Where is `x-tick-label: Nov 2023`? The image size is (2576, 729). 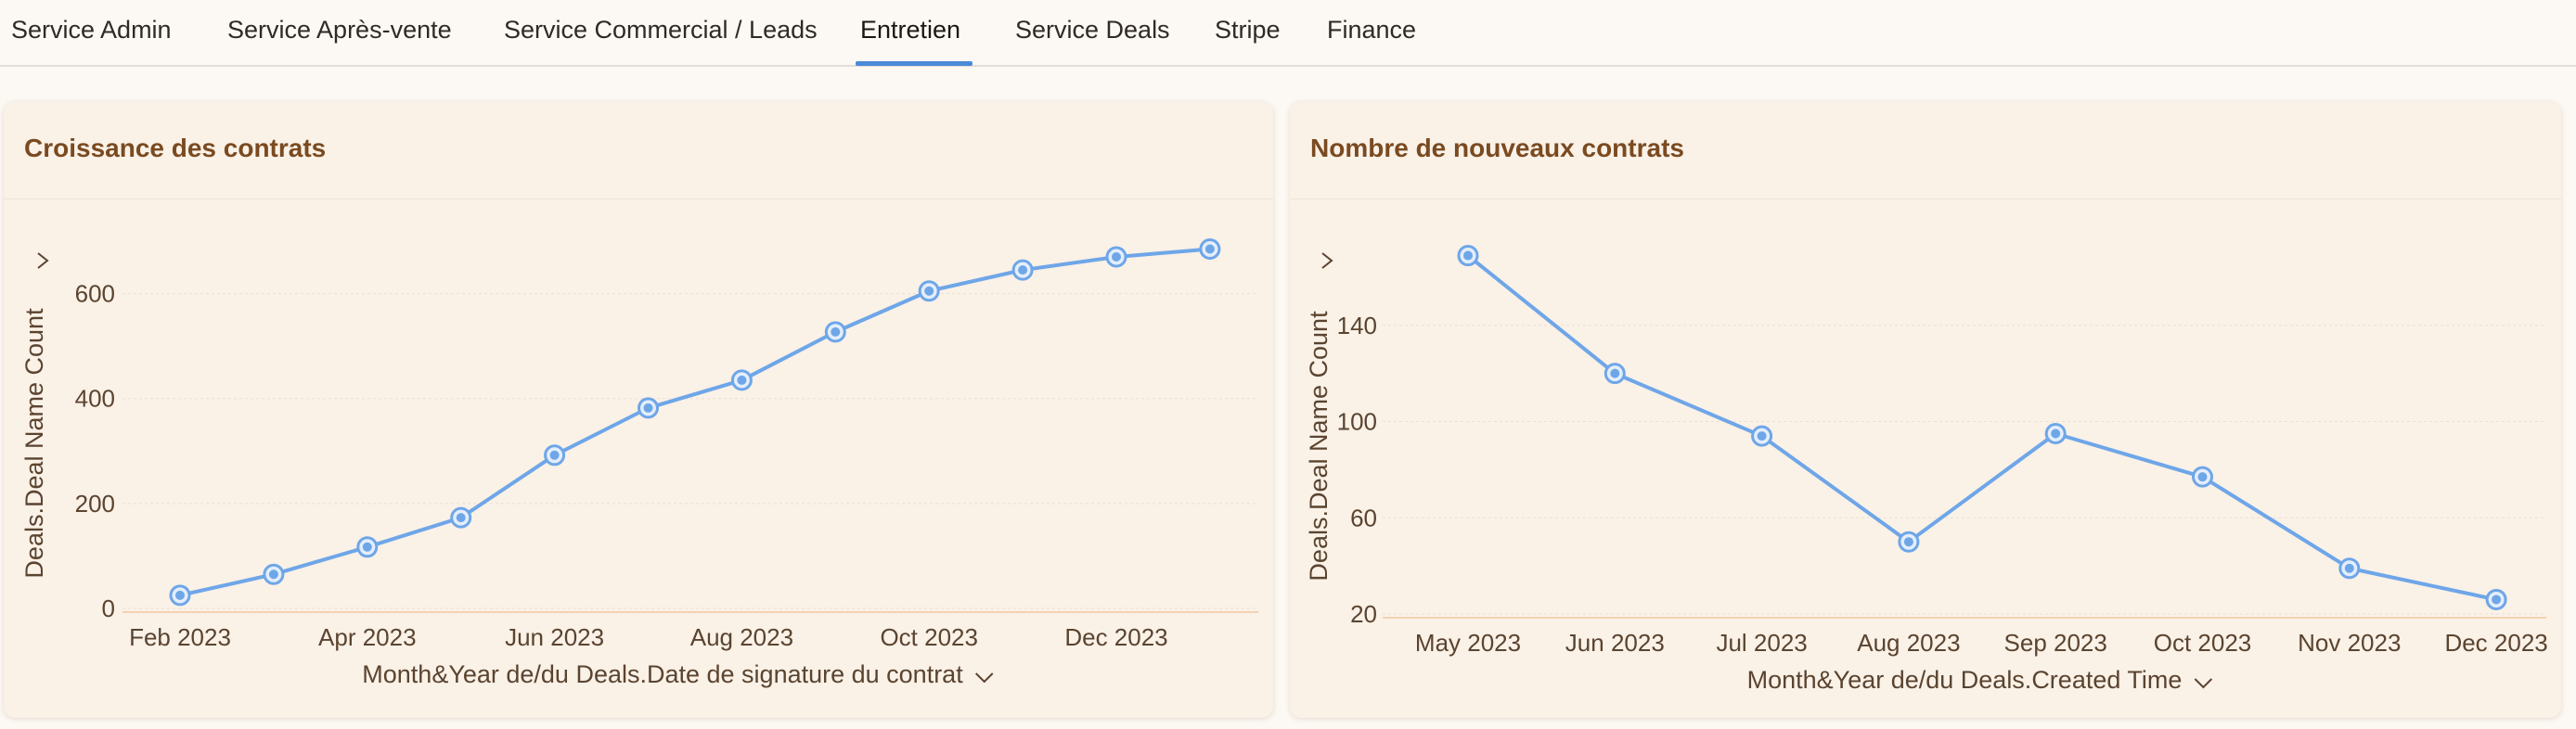 x-tick-label: Nov 2023 is located at coordinates (2350, 643).